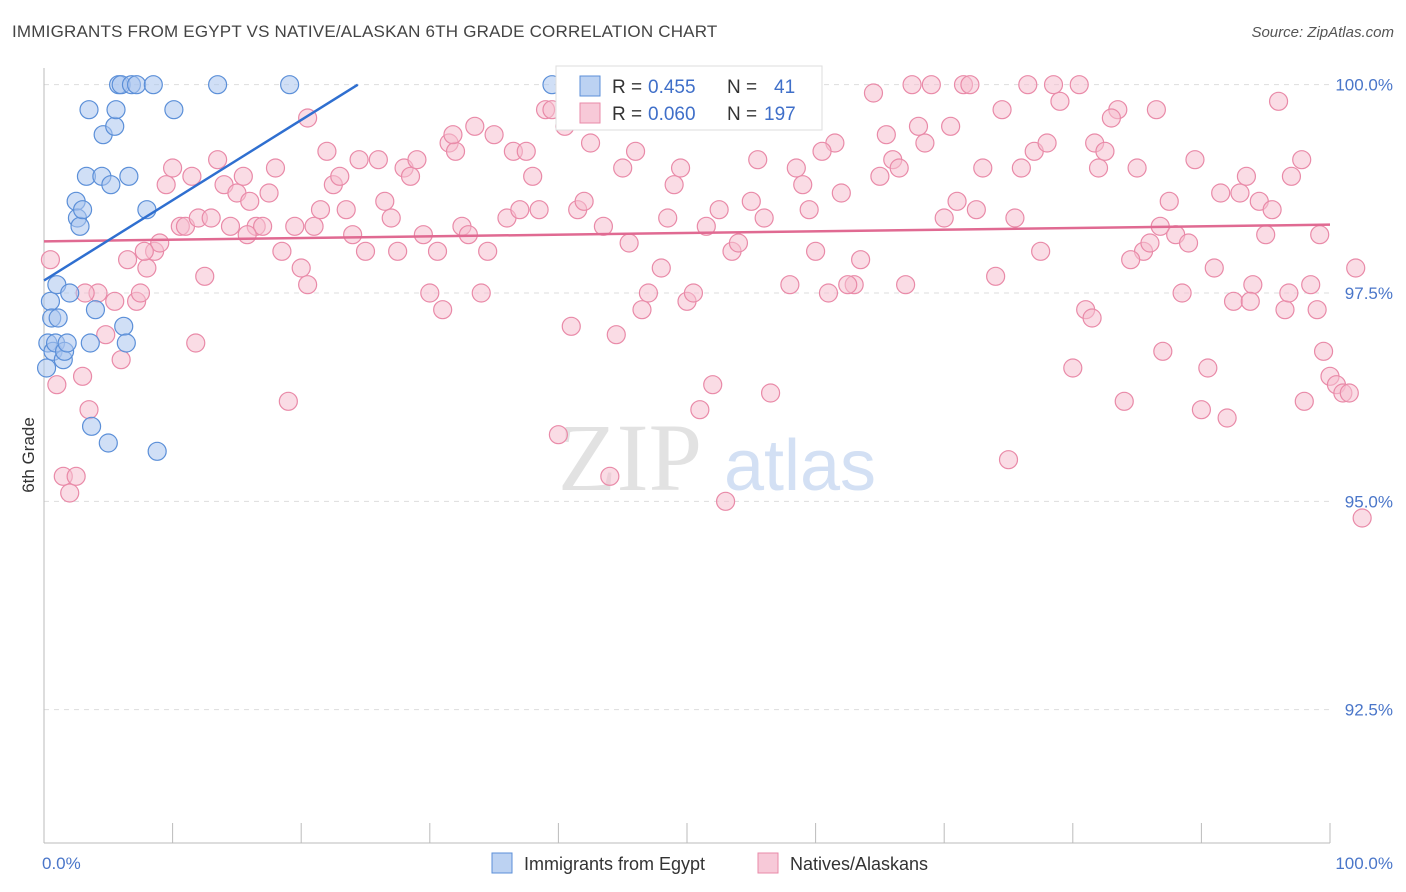  I want to click on x-ticks, so click(687, 833).